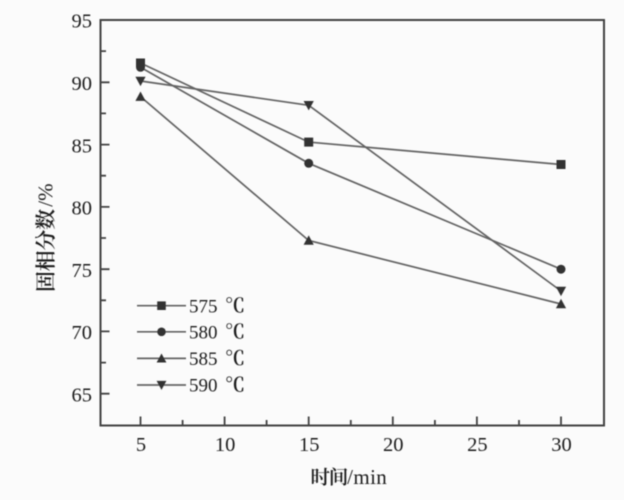  What do you see at coordinates (82, 84) in the screenshot?
I see `svg-text: 90` at bounding box center [82, 84].